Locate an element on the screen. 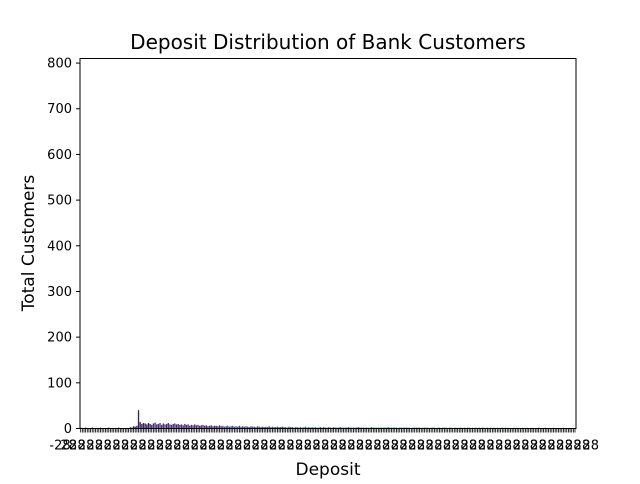 Image resolution: width=640 pixels, height=484 pixels. y-tick-label: 600 is located at coordinates (59, 155).